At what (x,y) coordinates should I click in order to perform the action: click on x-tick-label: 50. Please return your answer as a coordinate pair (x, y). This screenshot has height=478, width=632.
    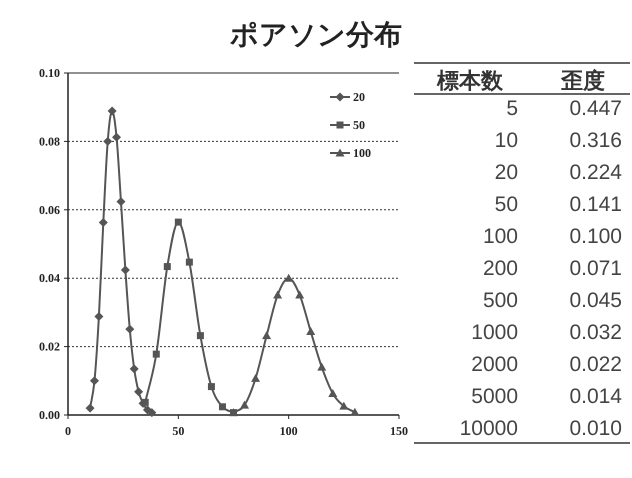
    Looking at the image, I should click on (178, 431).